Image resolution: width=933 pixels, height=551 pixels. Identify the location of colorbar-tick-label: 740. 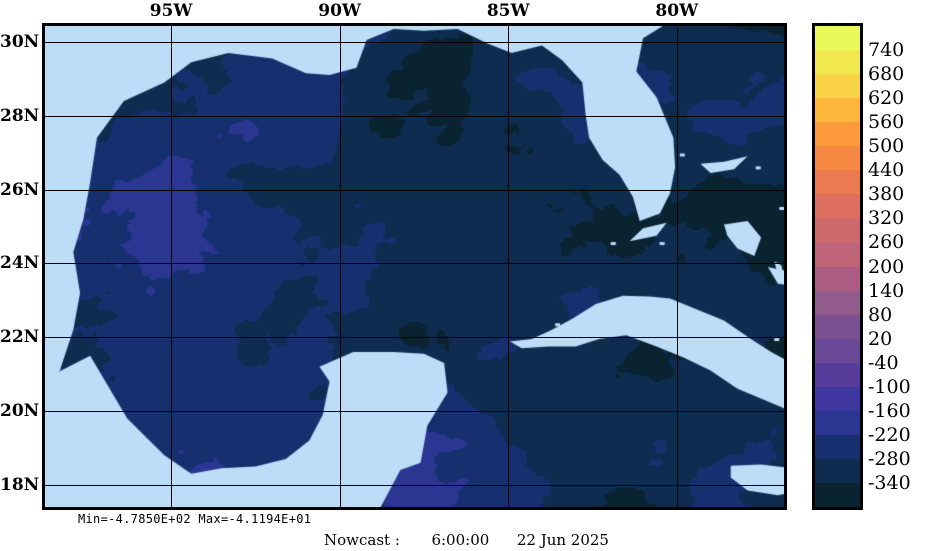
(886, 50).